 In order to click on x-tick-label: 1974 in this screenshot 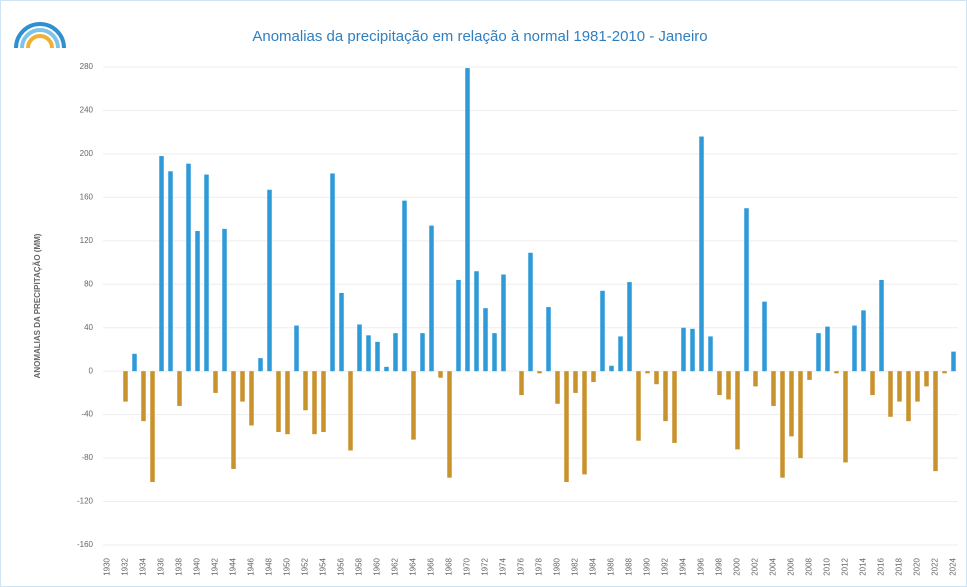, I will do `click(503, 566)`.